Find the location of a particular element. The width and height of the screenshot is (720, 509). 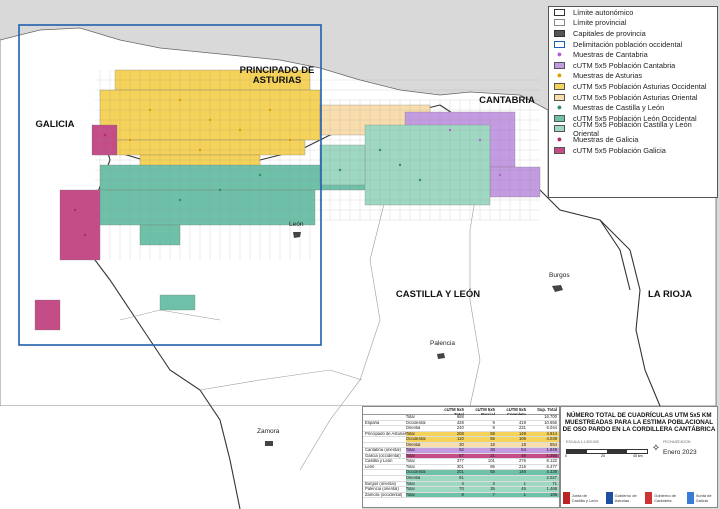

legend-item: cUTM 5x5 Población Cantabria is located at coordinates (633, 65).